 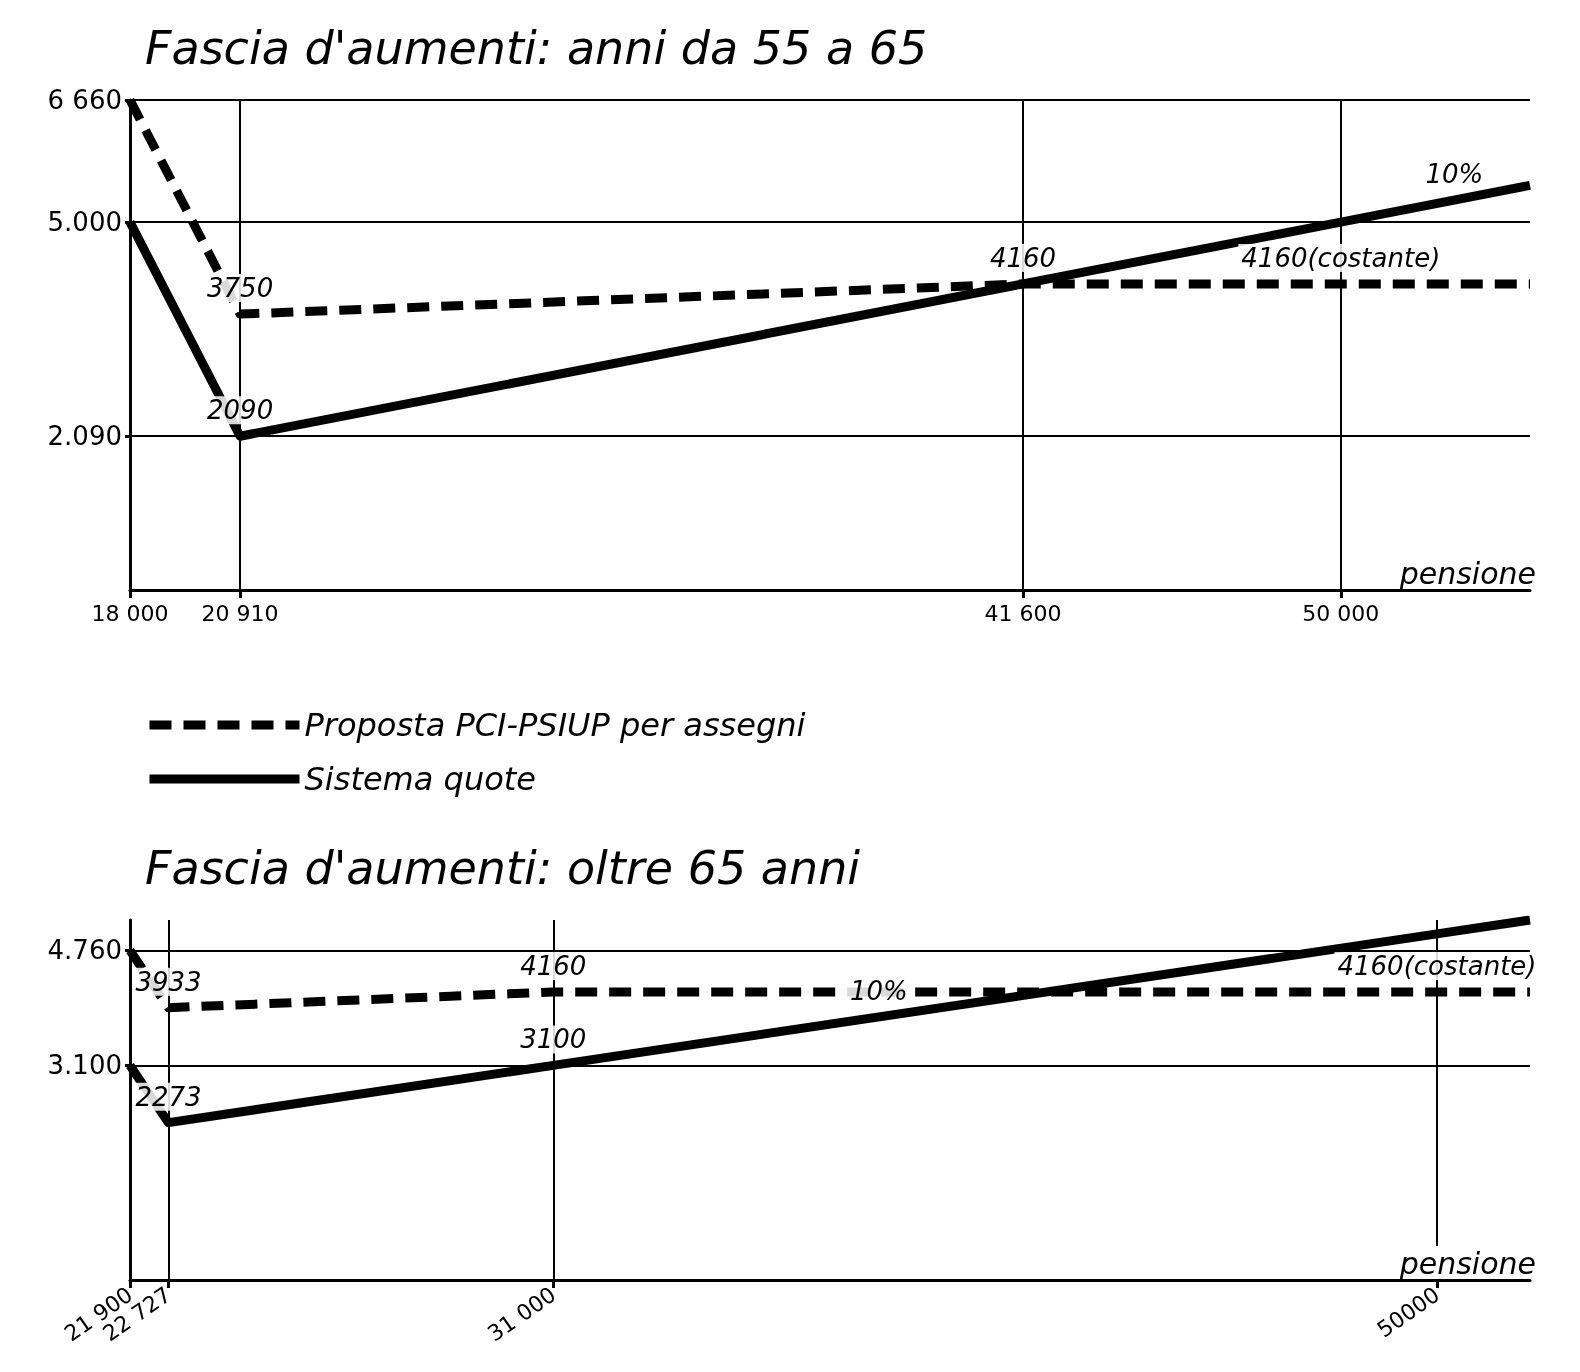 What do you see at coordinates (1023, 613) in the screenshot?
I see `x-tick-label: 41 600` at bounding box center [1023, 613].